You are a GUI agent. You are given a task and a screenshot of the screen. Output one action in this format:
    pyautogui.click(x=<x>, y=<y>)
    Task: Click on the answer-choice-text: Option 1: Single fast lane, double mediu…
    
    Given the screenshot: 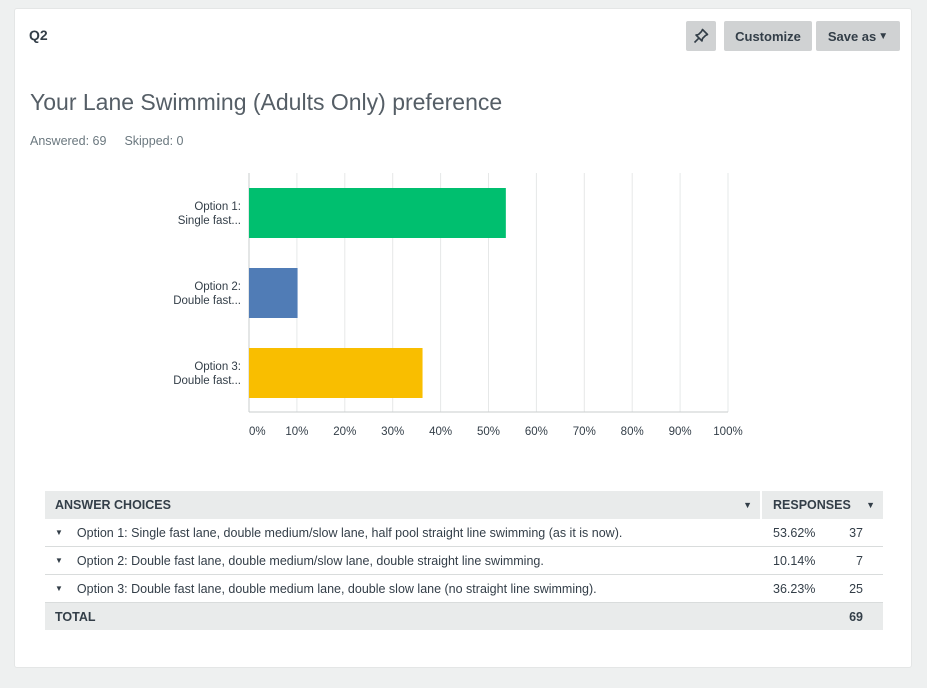 What is the action you would take?
    pyautogui.click(x=349, y=532)
    